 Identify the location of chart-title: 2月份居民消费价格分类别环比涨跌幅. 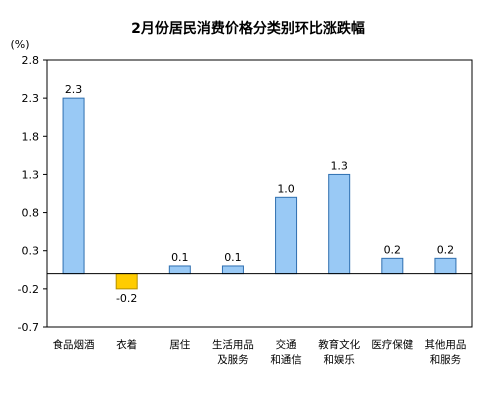
(248, 28).